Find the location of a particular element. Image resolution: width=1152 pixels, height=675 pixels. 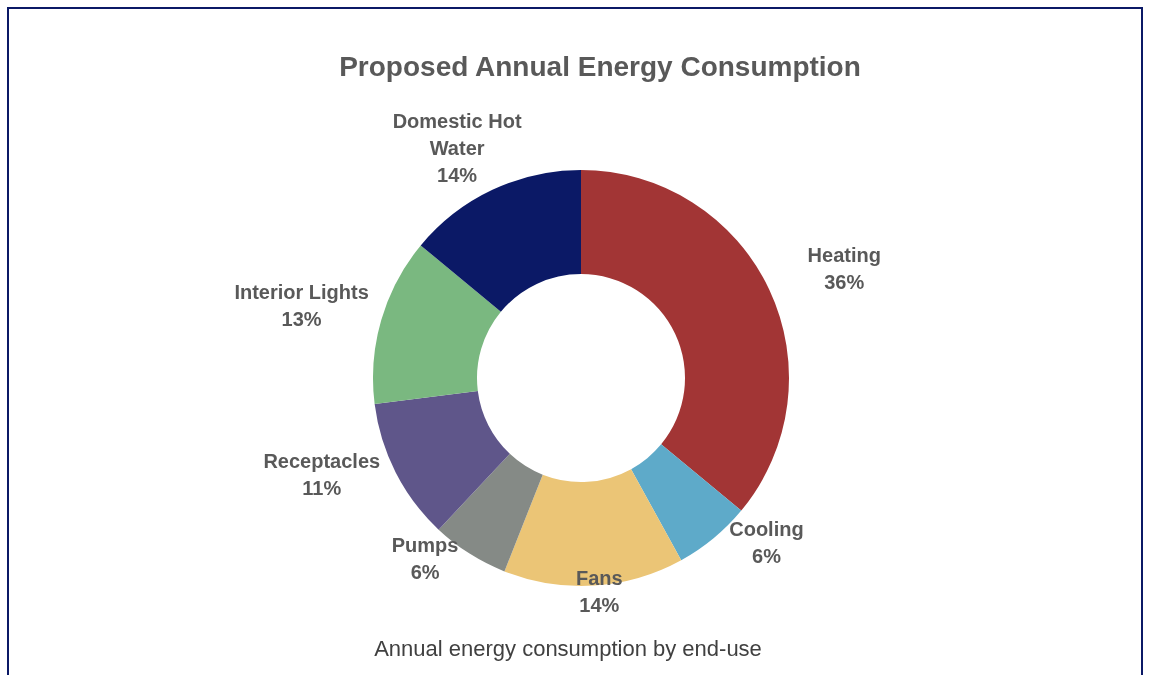

data-label: 13% is located at coordinates (301, 319).